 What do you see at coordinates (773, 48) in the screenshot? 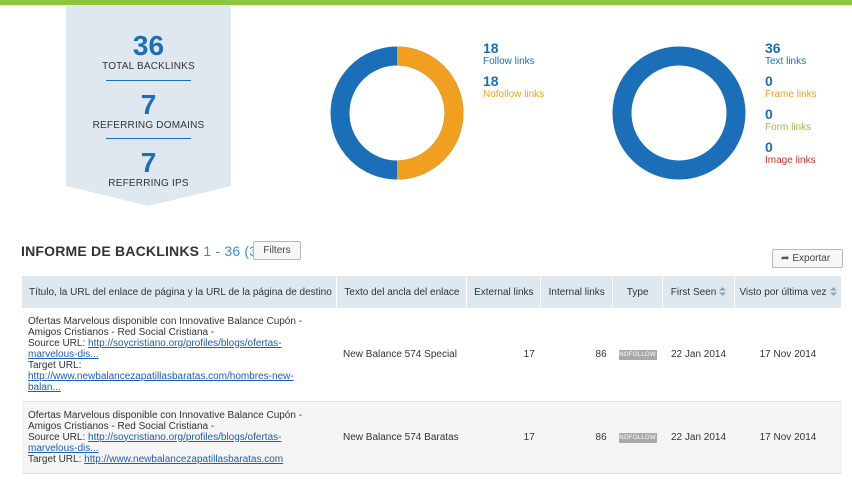
I see `text-links-count: 36` at bounding box center [773, 48].